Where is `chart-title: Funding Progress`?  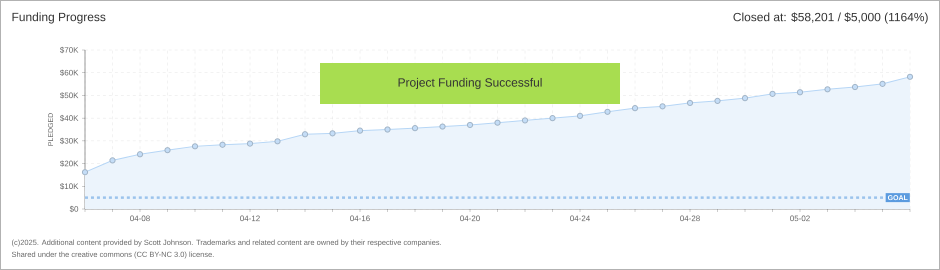 chart-title: Funding Progress is located at coordinates (59, 18).